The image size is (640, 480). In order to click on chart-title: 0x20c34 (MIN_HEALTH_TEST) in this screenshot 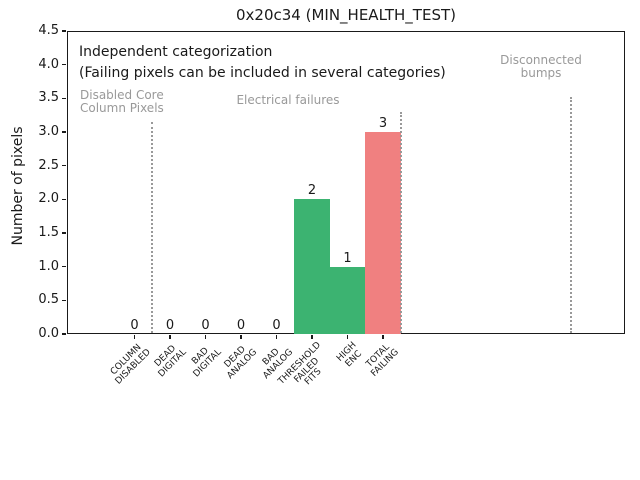, I will do `click(346, 15)`.